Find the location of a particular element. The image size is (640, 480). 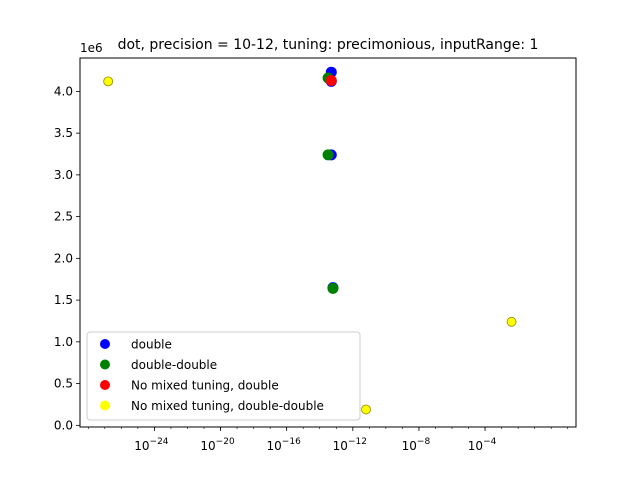

y-tick-label: 0.5 is located at coordinates (63, 384).